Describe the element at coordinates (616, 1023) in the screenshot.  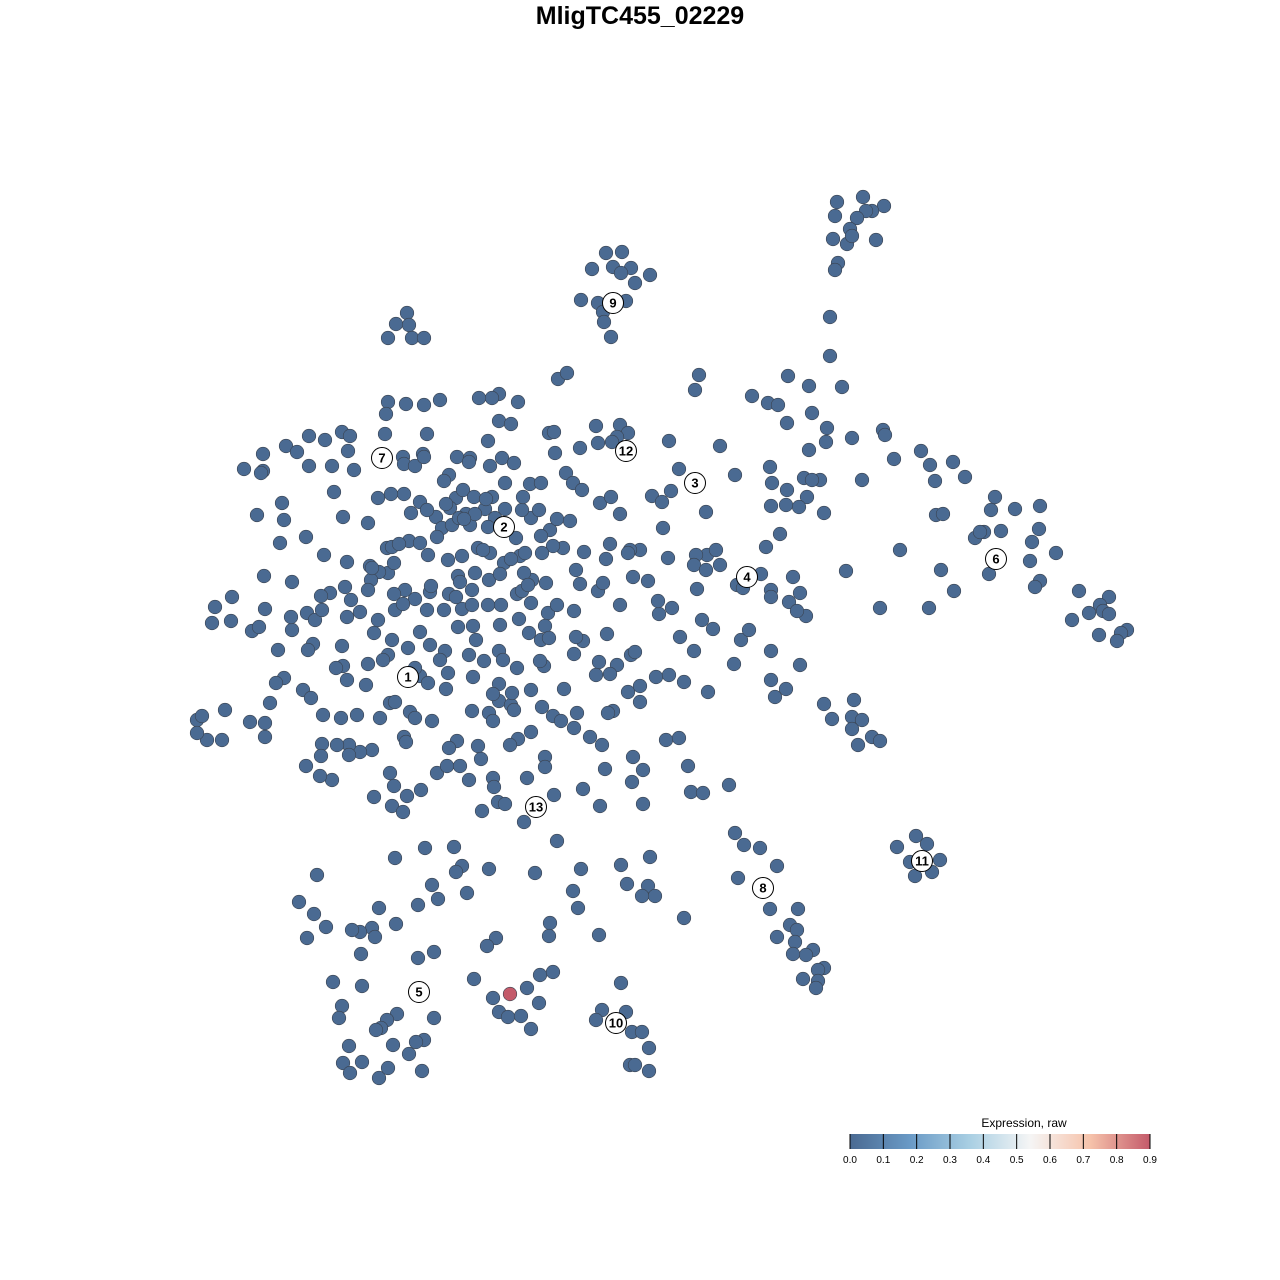
I see `cluster-label: 10` at that location.